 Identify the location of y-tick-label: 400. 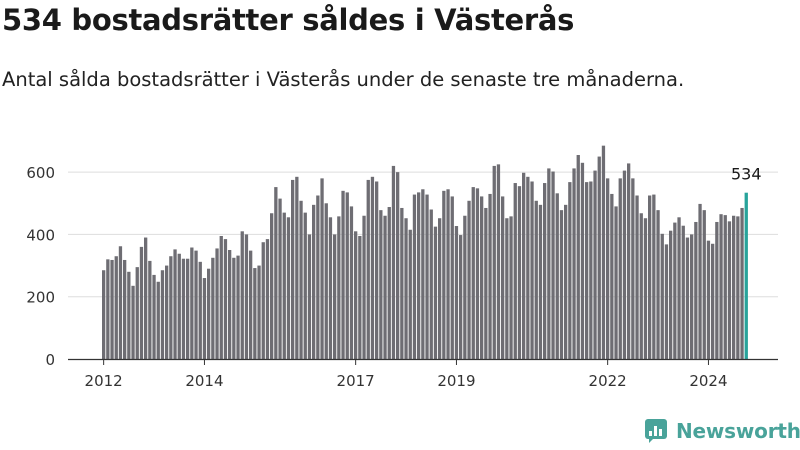
(40, 235).